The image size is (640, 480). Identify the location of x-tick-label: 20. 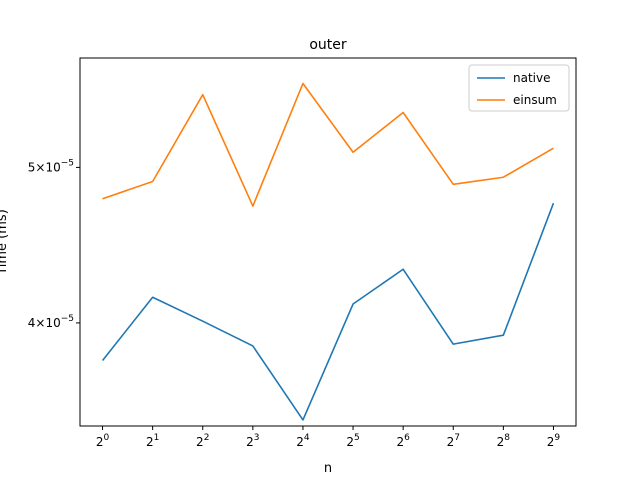
(103, 441).